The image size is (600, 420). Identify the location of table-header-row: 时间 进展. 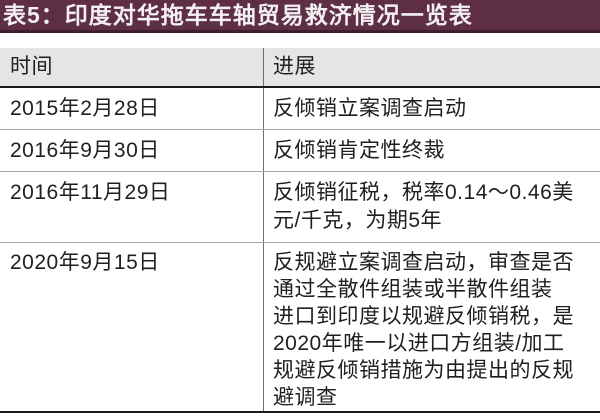
(300, 68).